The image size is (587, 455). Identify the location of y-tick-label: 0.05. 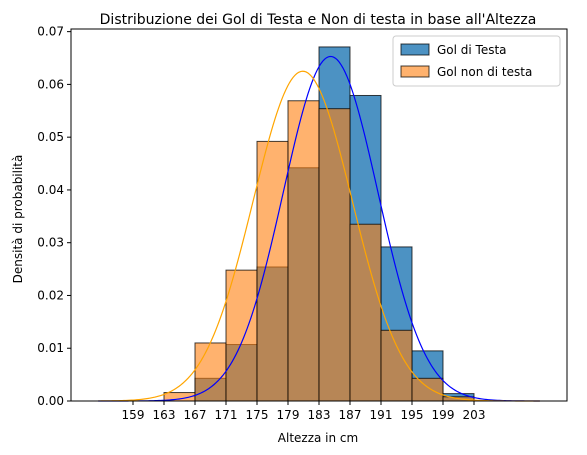
(50, 137).